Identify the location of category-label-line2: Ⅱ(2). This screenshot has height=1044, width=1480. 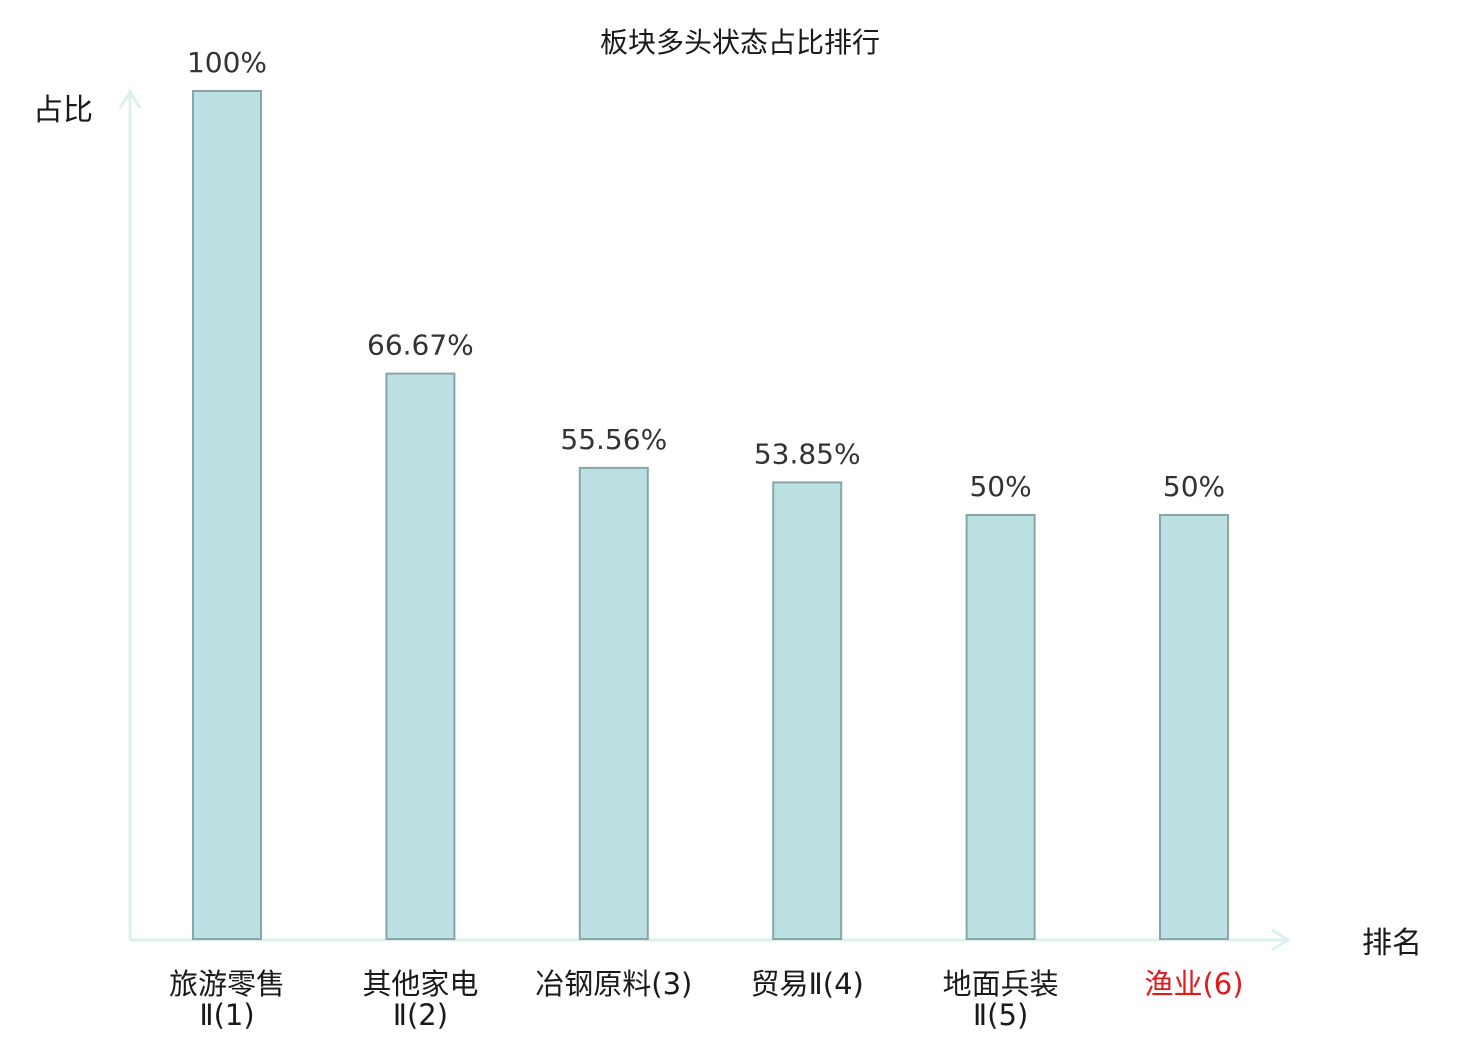
(420, 1015).